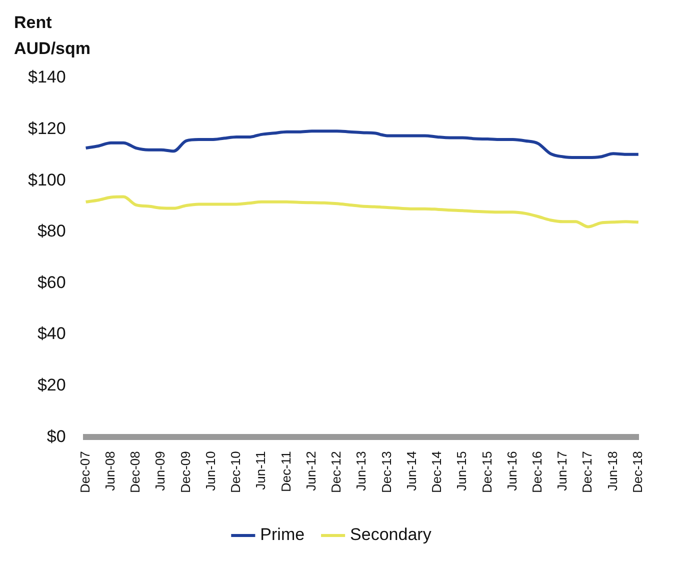  What do you see at coordinates (462, 471) in the screenshot?
I see `x-tick-label: Jun-15` at bounding box center [462, 471].